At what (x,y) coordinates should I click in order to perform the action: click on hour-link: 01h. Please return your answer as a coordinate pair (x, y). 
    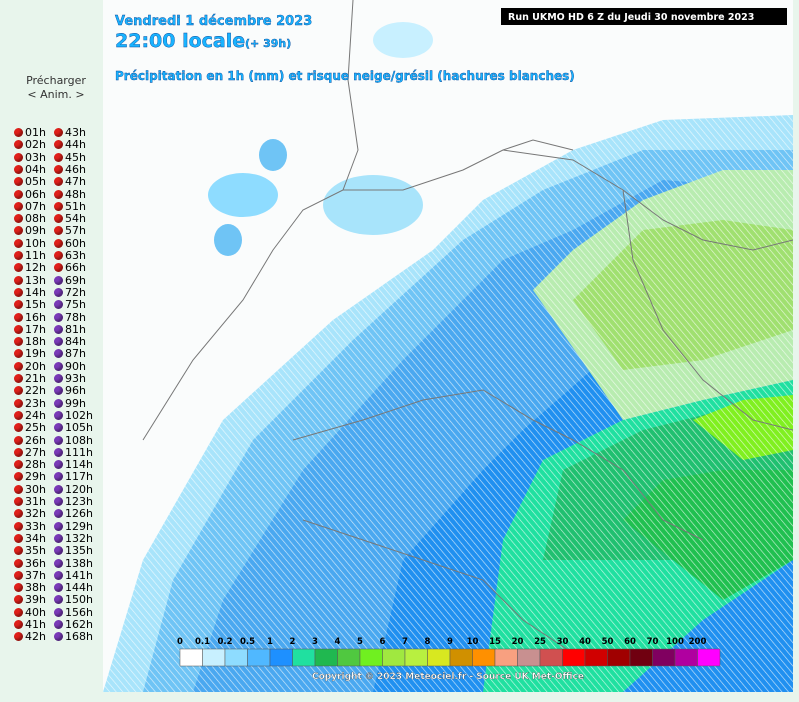
    Looking at the image, I should click on (30, 133).